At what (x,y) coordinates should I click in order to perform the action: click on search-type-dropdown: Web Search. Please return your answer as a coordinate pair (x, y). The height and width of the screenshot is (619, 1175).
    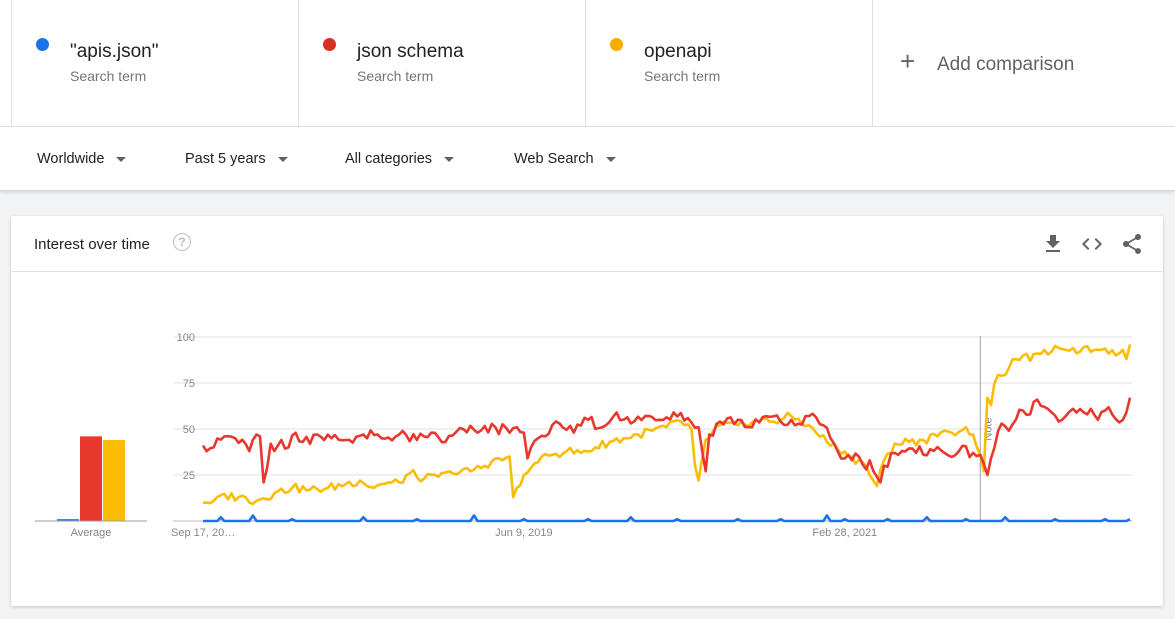
    Looking at the image, I should click on (565, 159).